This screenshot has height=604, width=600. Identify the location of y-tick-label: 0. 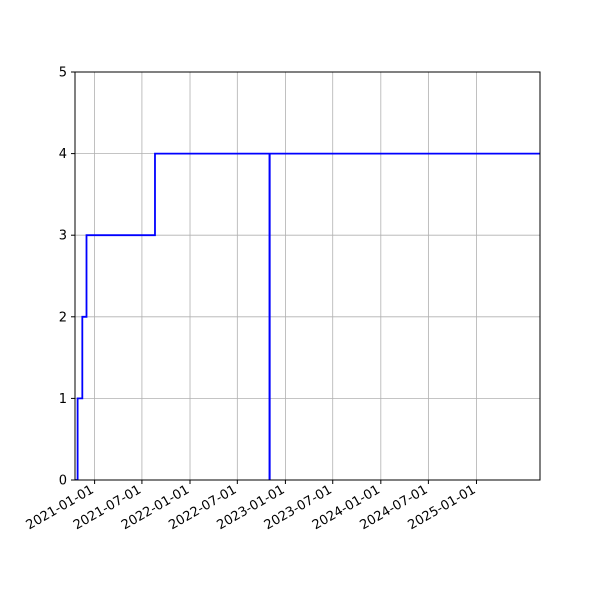
(63, 481).